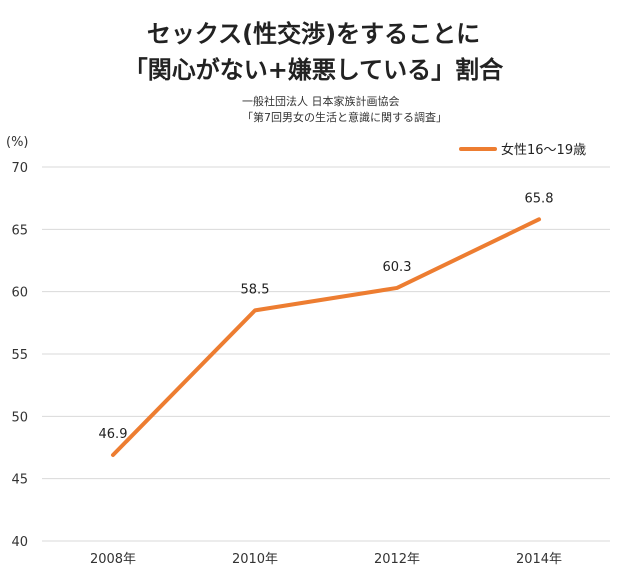  Describe the element at coordinates (321, 101) in the screenshot. I see `source-organization: 一般社団法人 日本家族計画協会` at that location.